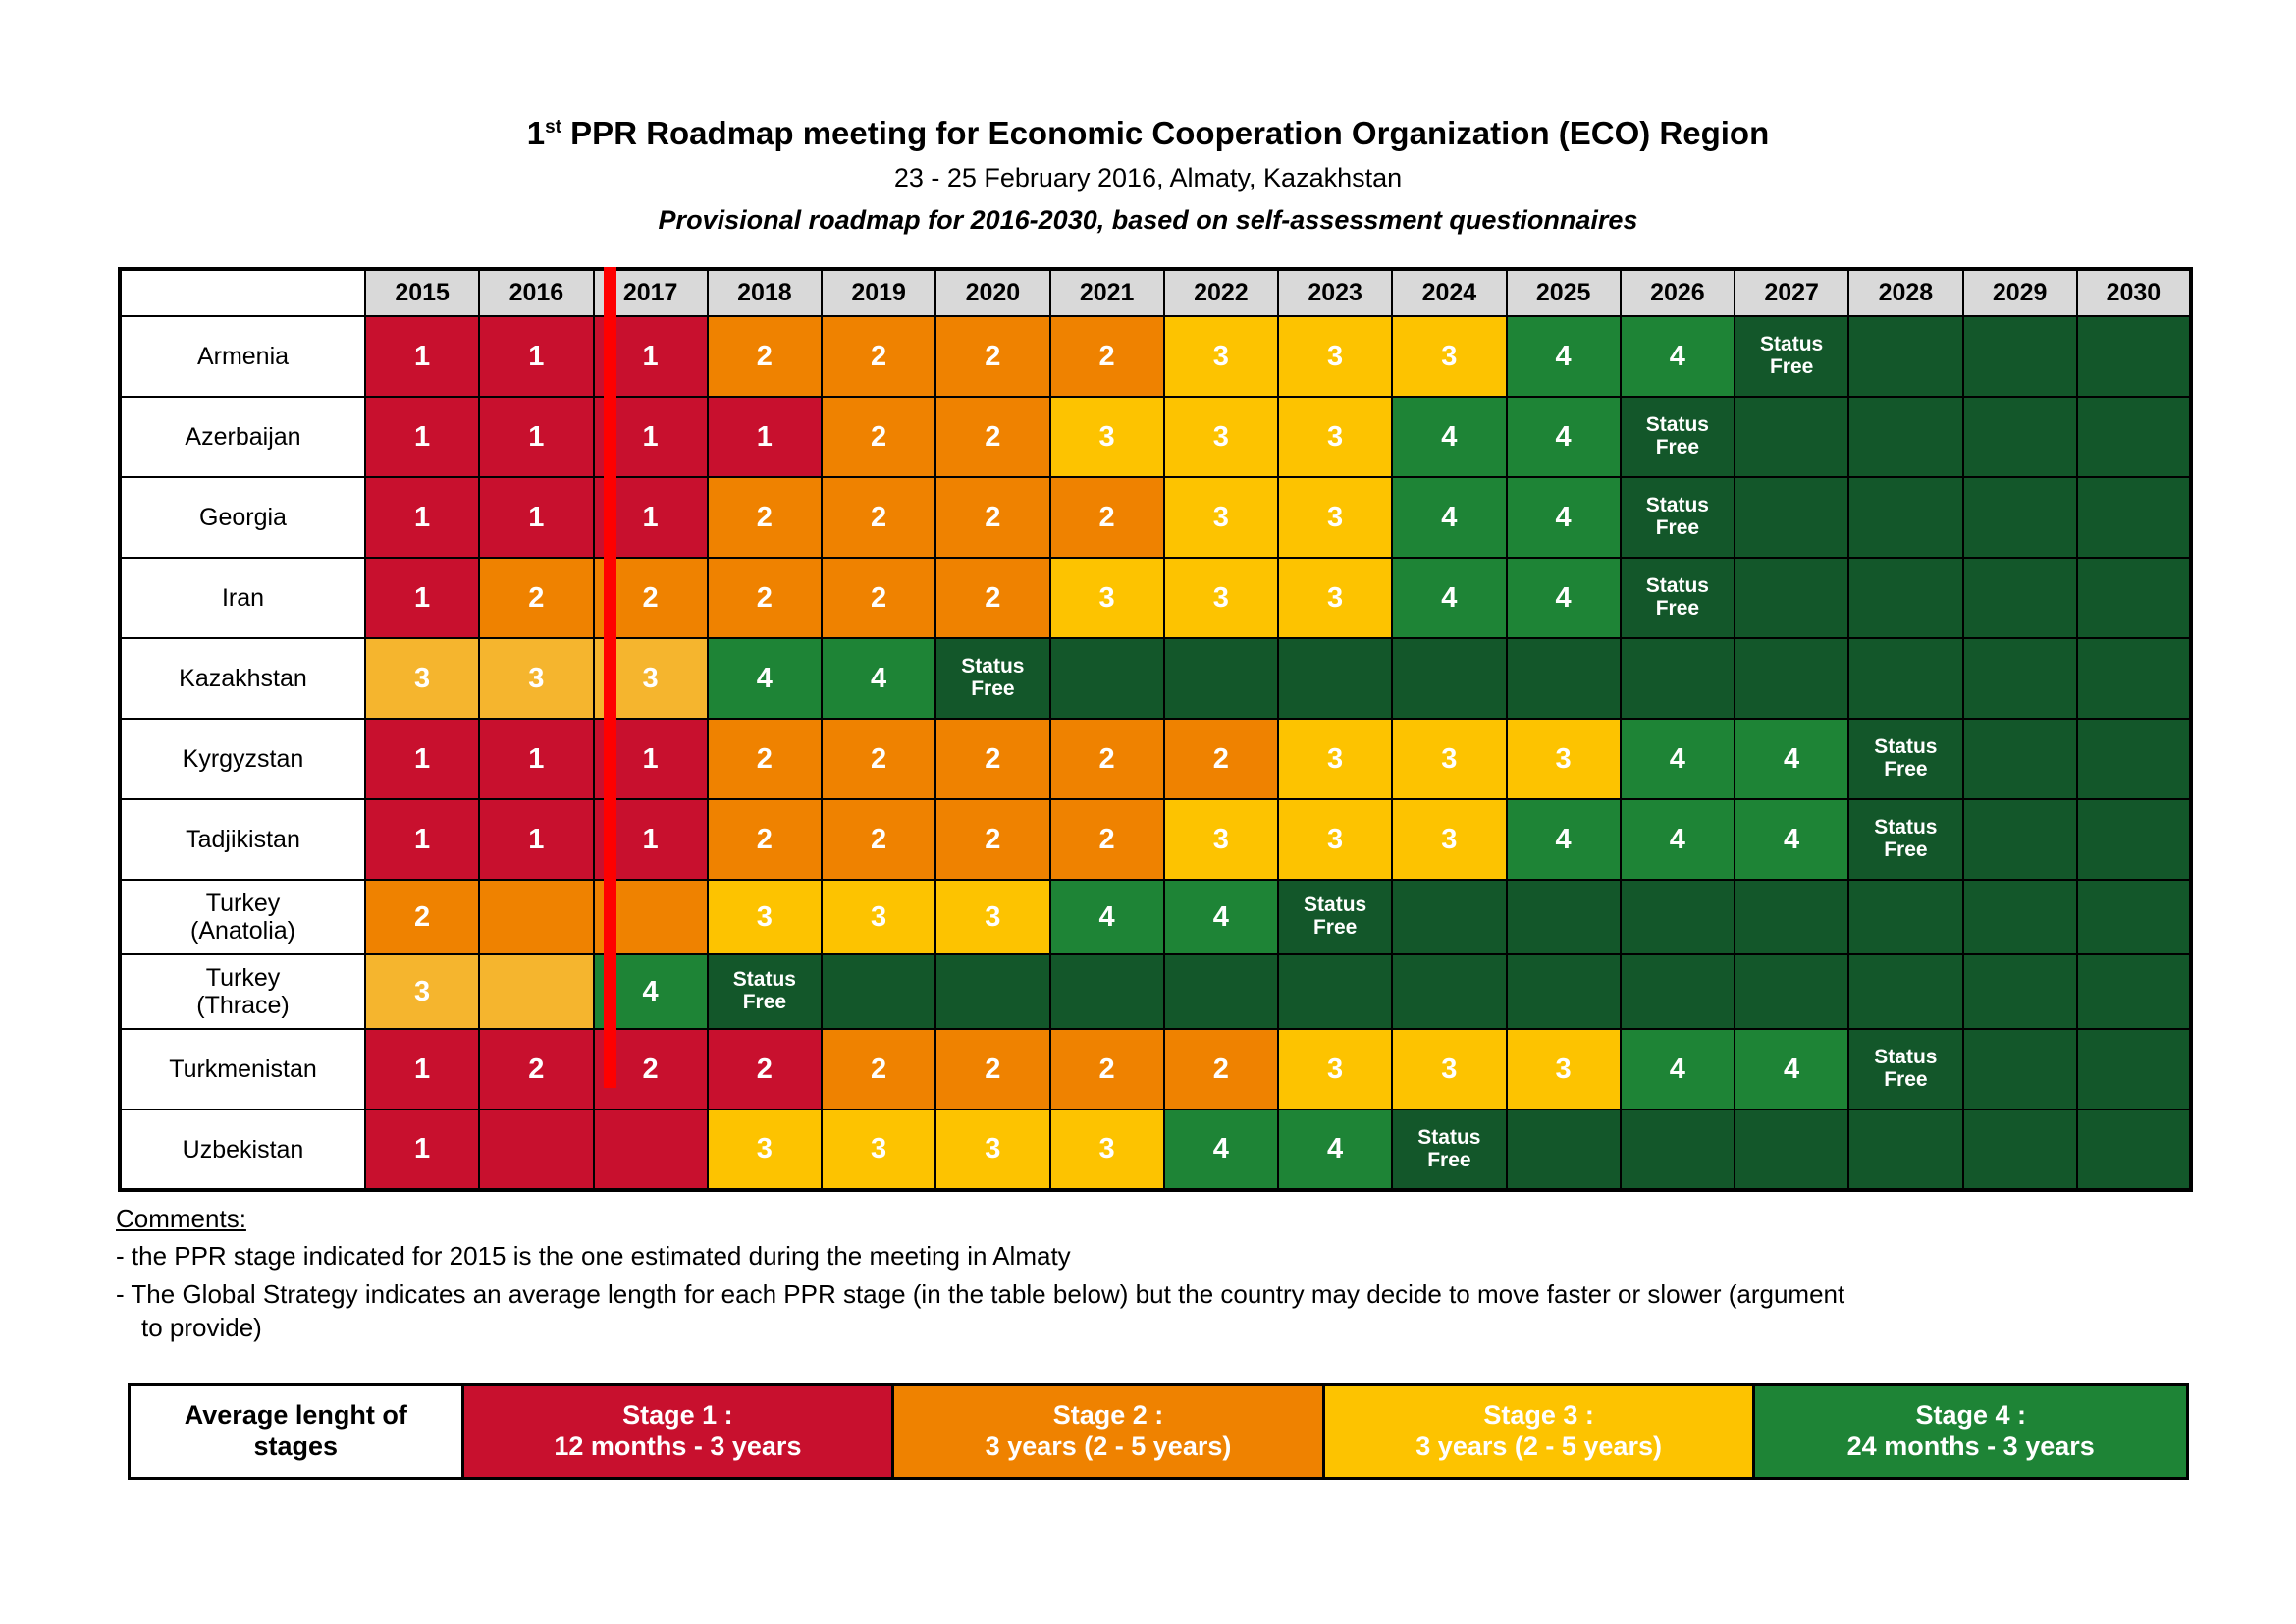 Image resolution: width=2296 pixels, height=1624 pixels. Describe the element at coordinates (1156, 991) in the screenshot. I see `table-row: Turkey (Thrace) 3 4 Status Free` at that location.